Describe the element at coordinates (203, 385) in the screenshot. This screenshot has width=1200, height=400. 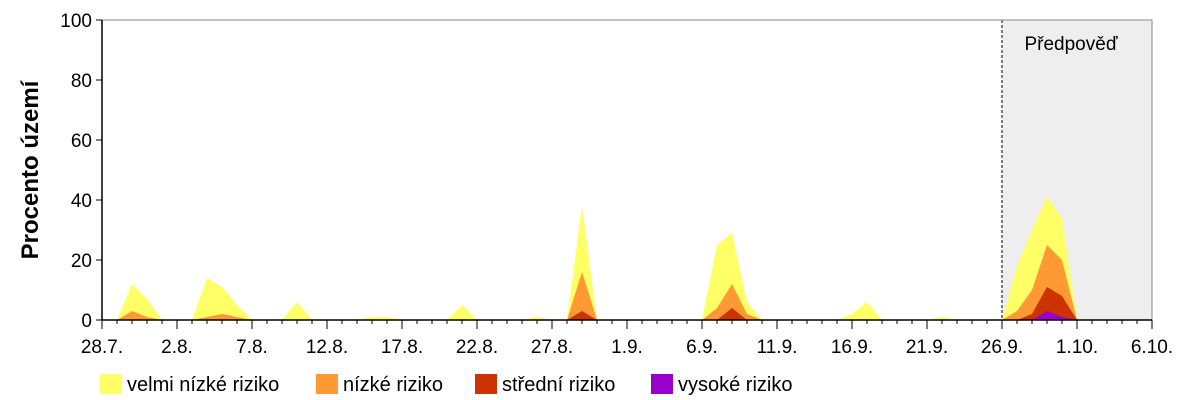
I see `legend-label: velmi nízké riziko` at that location.